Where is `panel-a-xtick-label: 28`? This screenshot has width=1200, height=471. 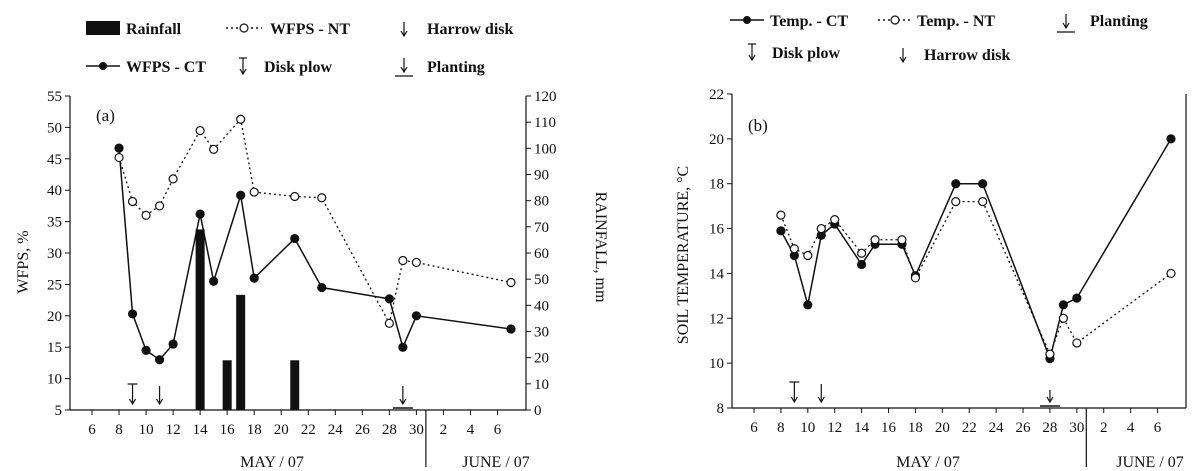 panel-a-xtick-label: 28 is located at coordinates (389, 430).